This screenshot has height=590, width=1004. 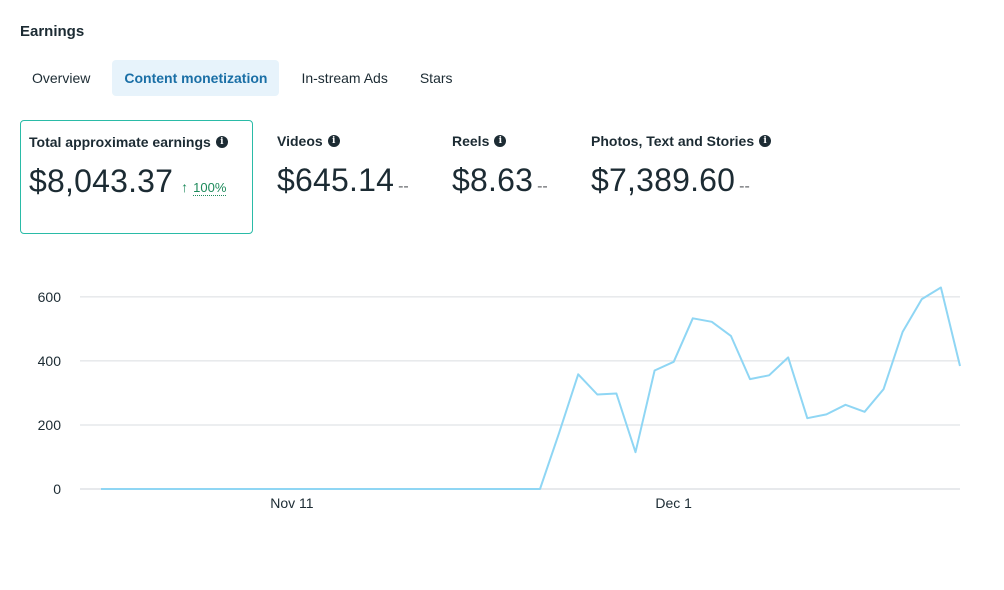 I want to click on metric-label-total: Total approximate earnings i, so click(x=136, y=142).